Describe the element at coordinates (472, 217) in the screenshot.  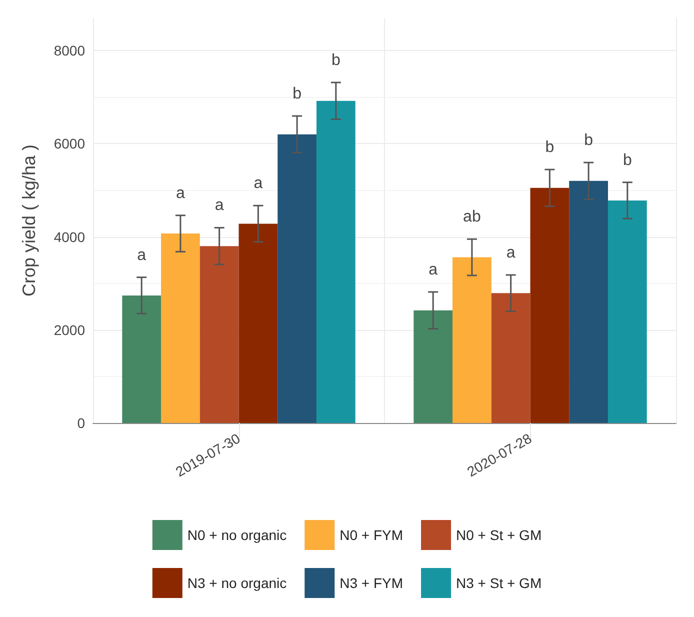
I see `data-label: ab` at that location.